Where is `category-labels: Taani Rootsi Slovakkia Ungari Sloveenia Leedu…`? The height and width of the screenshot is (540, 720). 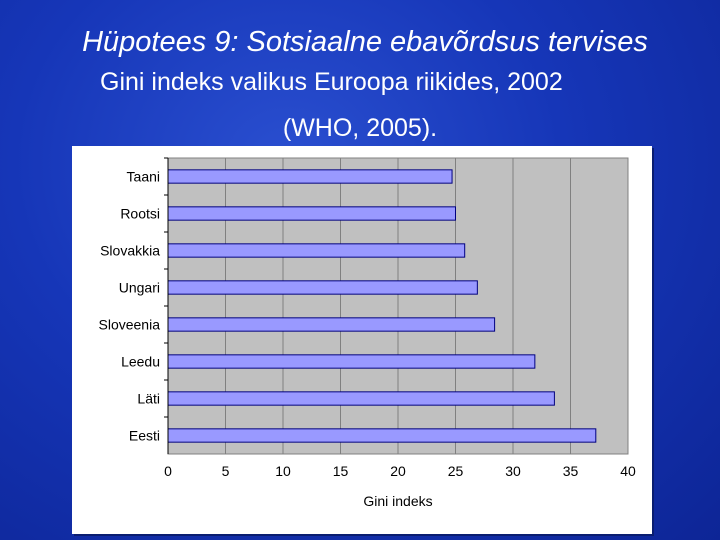
category-labels: Taani Rootsi Slovakkia Ungari Sloveenia Leedu… is located at coordinates (130, 306).